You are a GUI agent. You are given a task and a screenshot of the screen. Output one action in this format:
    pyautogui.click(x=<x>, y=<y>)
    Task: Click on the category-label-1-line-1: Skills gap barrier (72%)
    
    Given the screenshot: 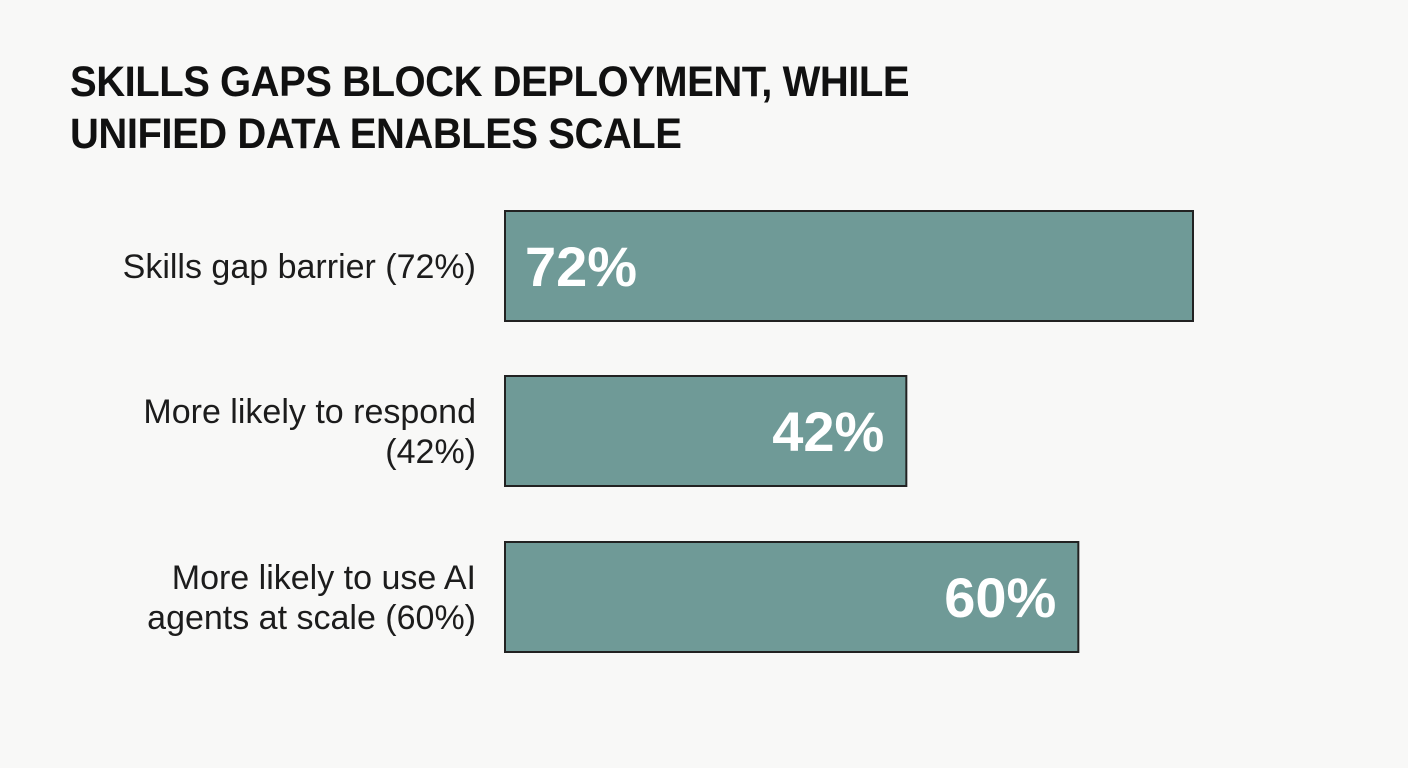 What is the action you would take?
    pyautogui.click(x=299, y=267)
    